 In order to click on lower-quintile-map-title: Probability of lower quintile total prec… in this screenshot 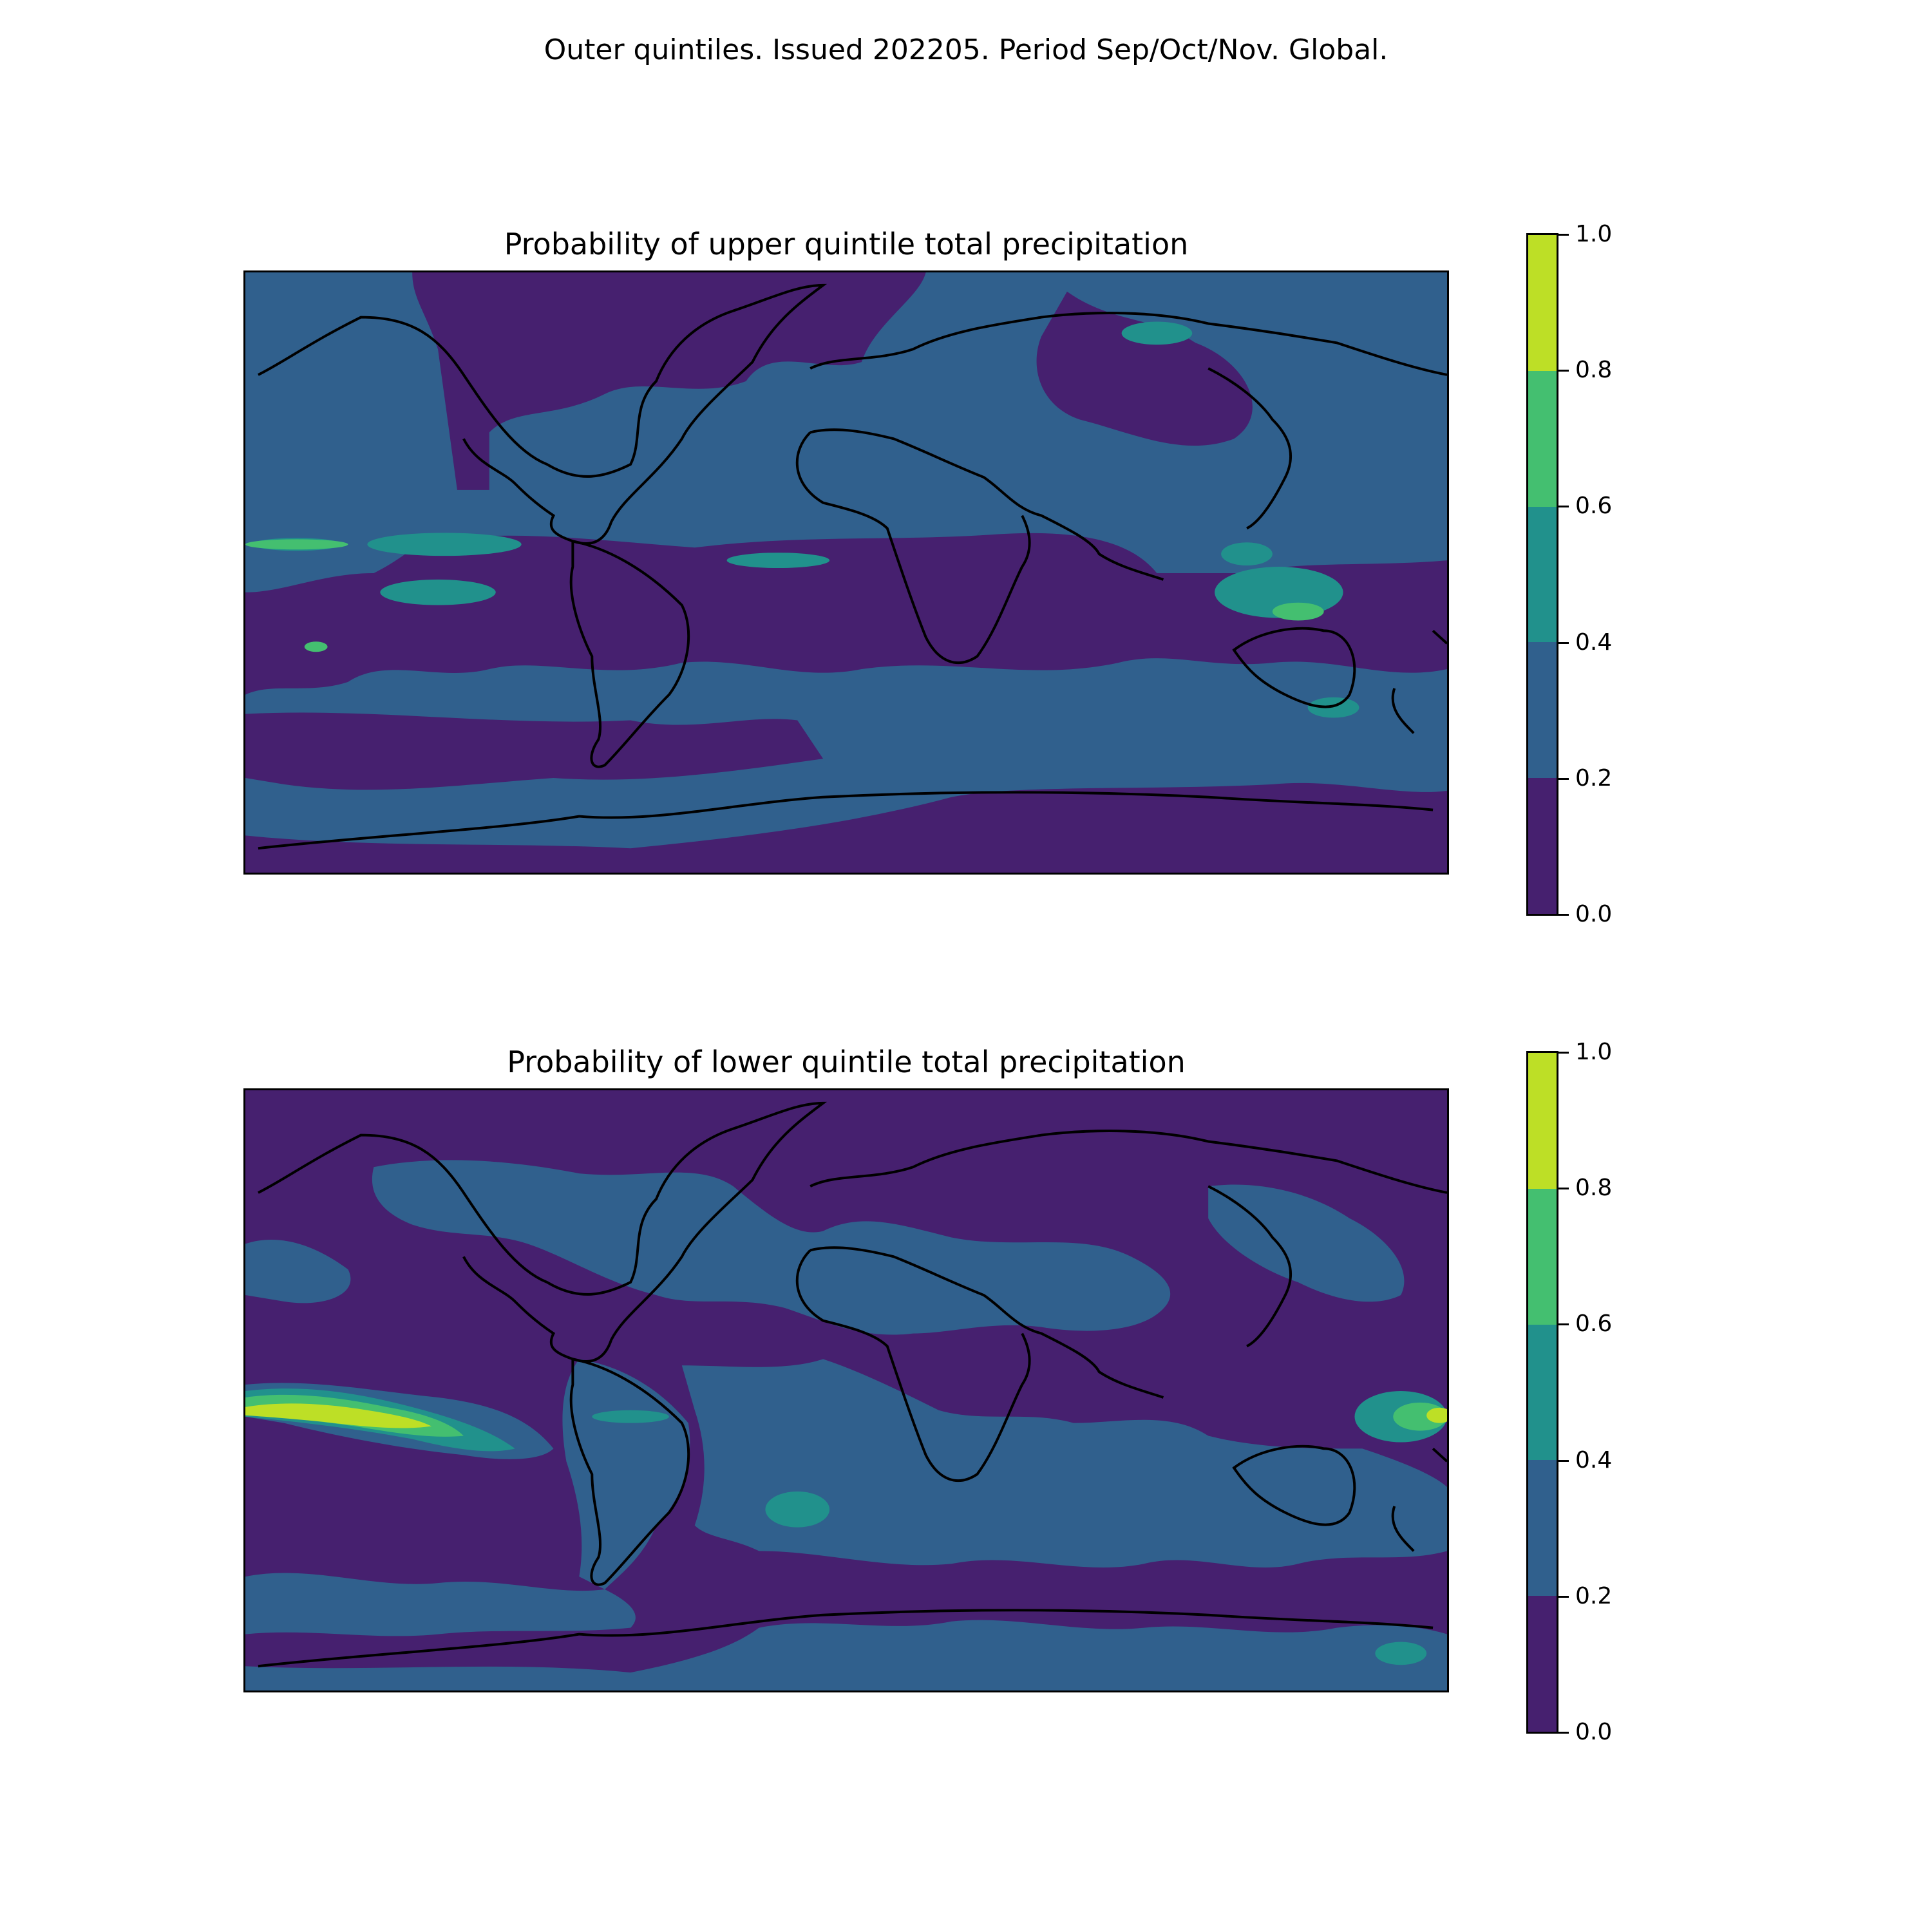, I will do `click(846, 1062)`.